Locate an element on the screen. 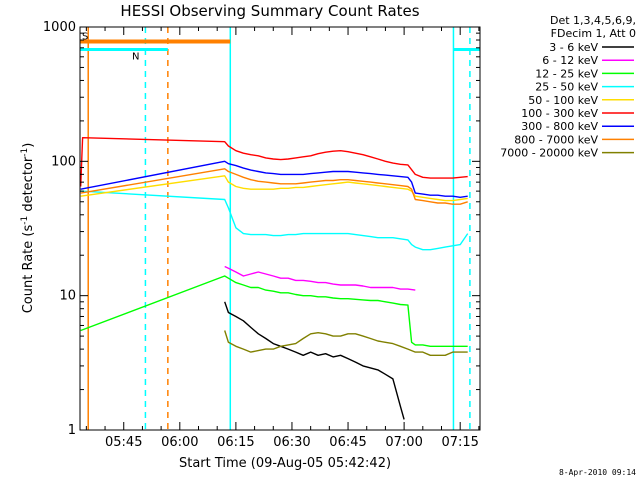  legend-label-8: 7000 - 20000 keV is located at coordinates (549, 153).